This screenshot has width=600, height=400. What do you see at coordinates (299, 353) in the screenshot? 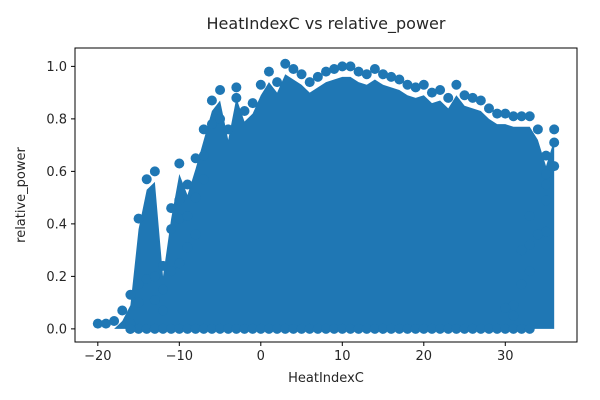
I see `x-axis-ticks: −20 −10 0 10 20 30` at bounding box center [299, 353].